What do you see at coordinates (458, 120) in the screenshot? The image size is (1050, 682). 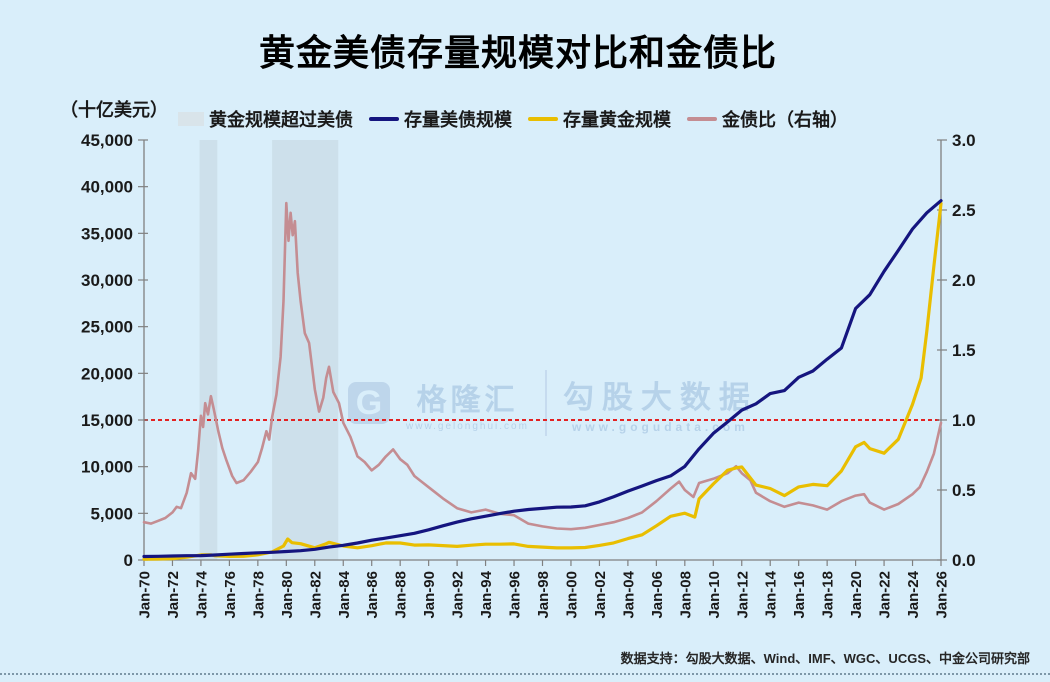 I see `legend-label: 存量美债规模` at bounding box center [458, 120].